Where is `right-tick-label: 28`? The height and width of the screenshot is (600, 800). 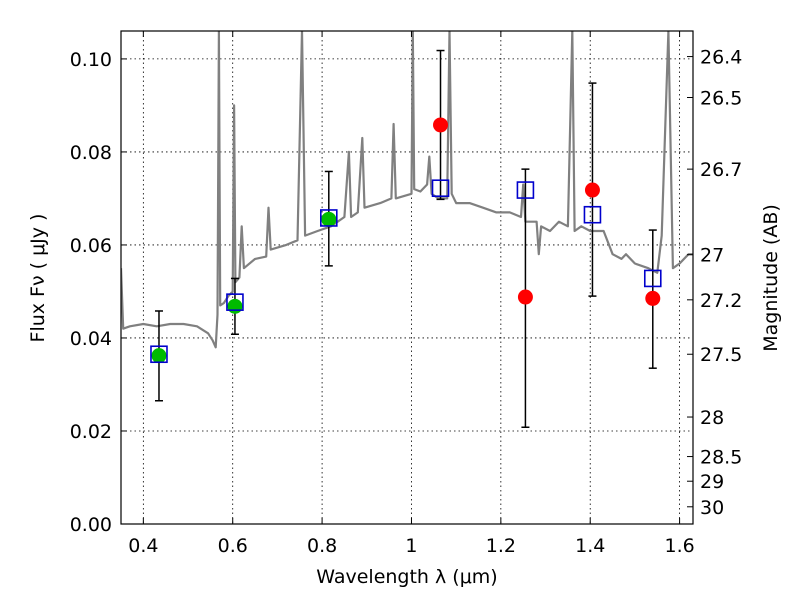
right-tick-label: 28 is located at coordinates (712, 418).